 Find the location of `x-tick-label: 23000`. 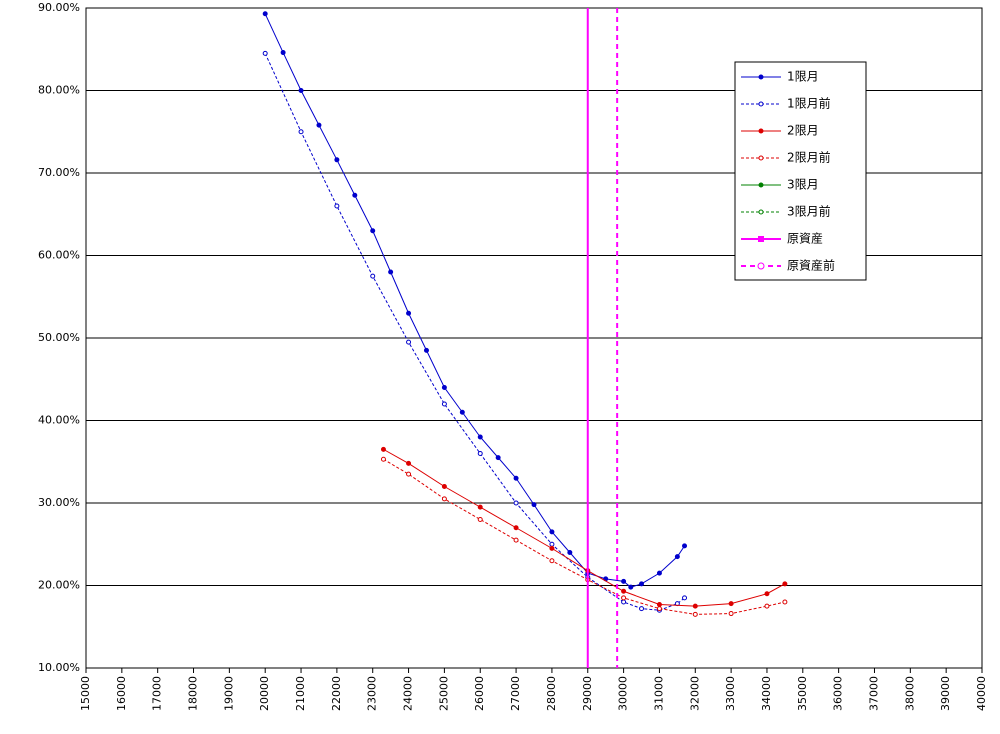

x-tick-label: 23000 is located at coordinates (372, 693).